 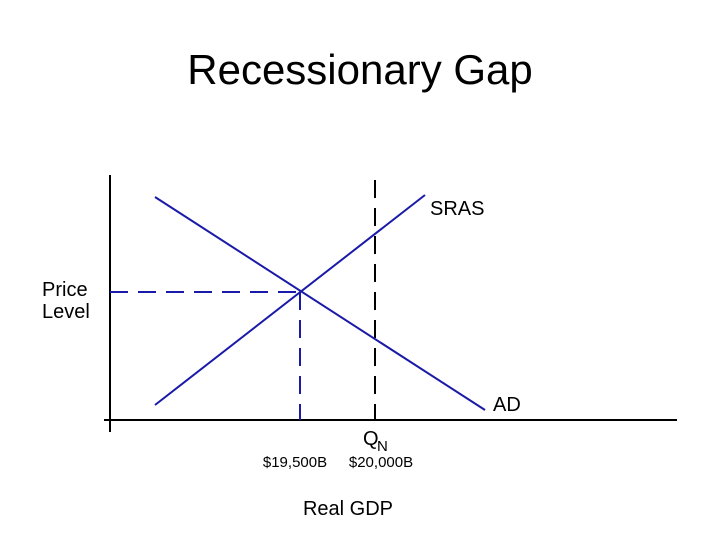 I want to click on ad-label: AD, so click(x=507, y=405).